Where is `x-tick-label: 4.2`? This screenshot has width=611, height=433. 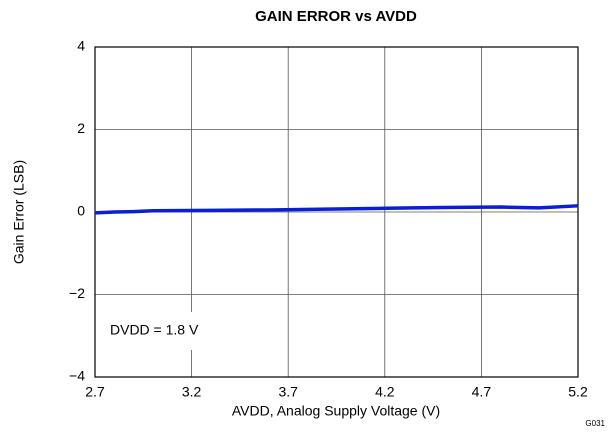
x-tick-label: 4.2 is located at coordinates (385, 392).